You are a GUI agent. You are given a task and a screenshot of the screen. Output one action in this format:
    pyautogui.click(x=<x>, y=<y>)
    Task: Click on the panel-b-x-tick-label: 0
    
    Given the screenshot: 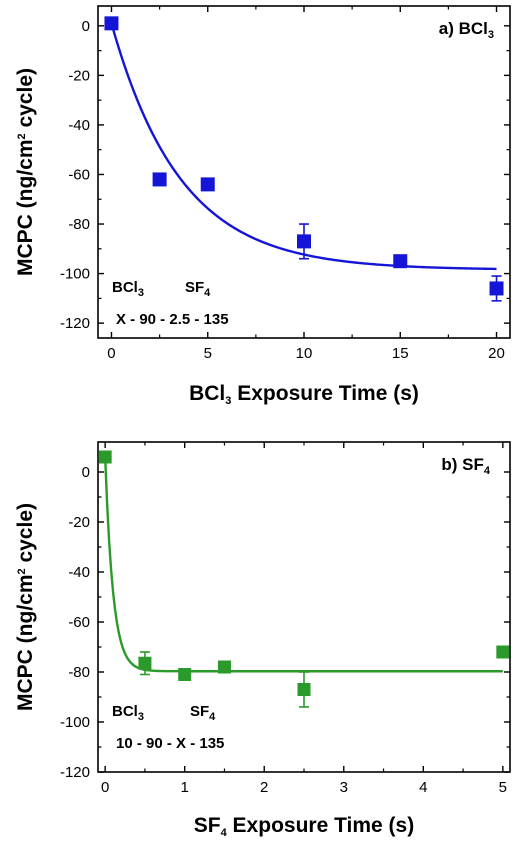 What is the action you would take?
    pyautogui.click(x=105, y=787)
    